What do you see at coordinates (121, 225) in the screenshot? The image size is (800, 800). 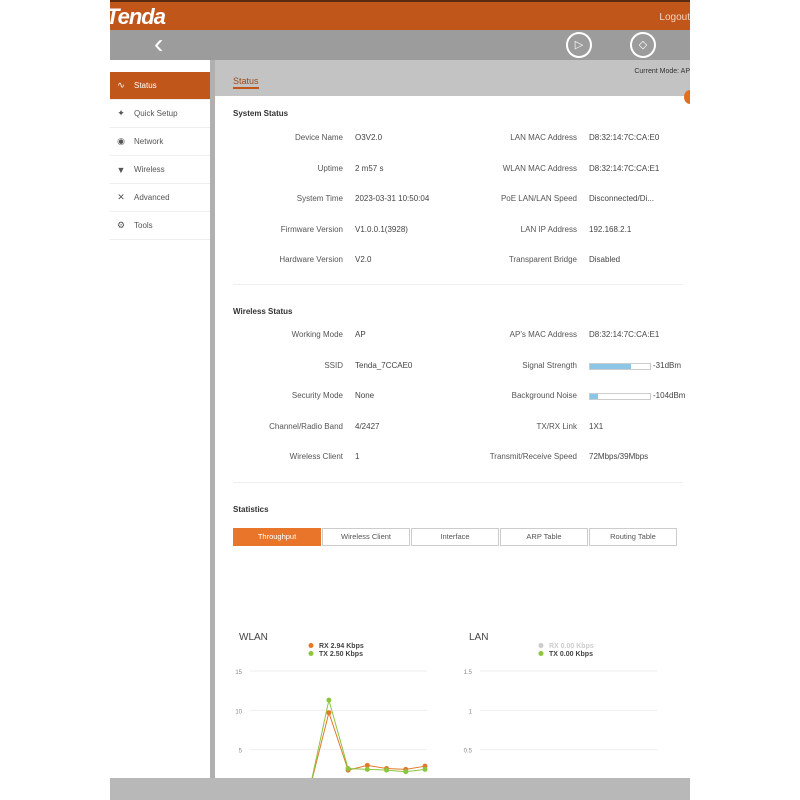 I see `tools-icon: ⚙` at bounding box center [121, 225].